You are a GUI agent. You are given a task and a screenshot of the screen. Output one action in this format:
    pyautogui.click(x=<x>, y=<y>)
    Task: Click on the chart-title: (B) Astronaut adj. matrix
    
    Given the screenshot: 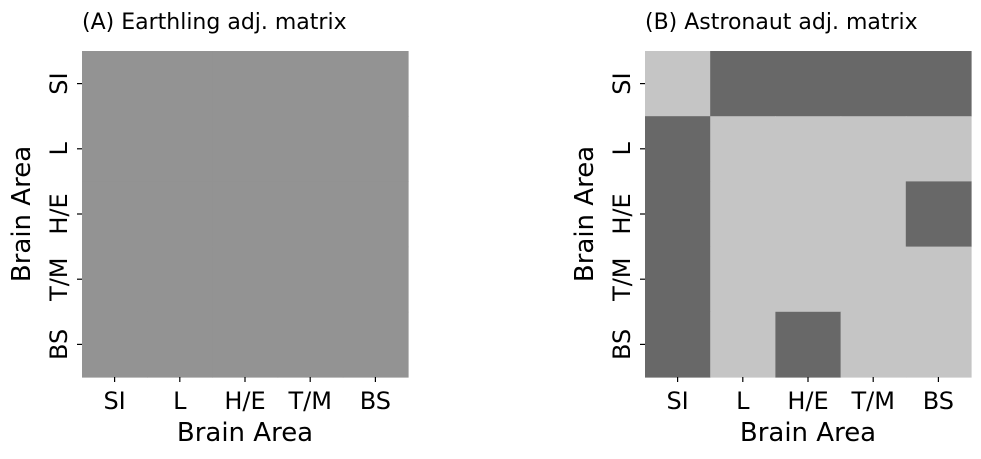 What is the action you would take?
    pyautogui.click(x=781, y=22)
    